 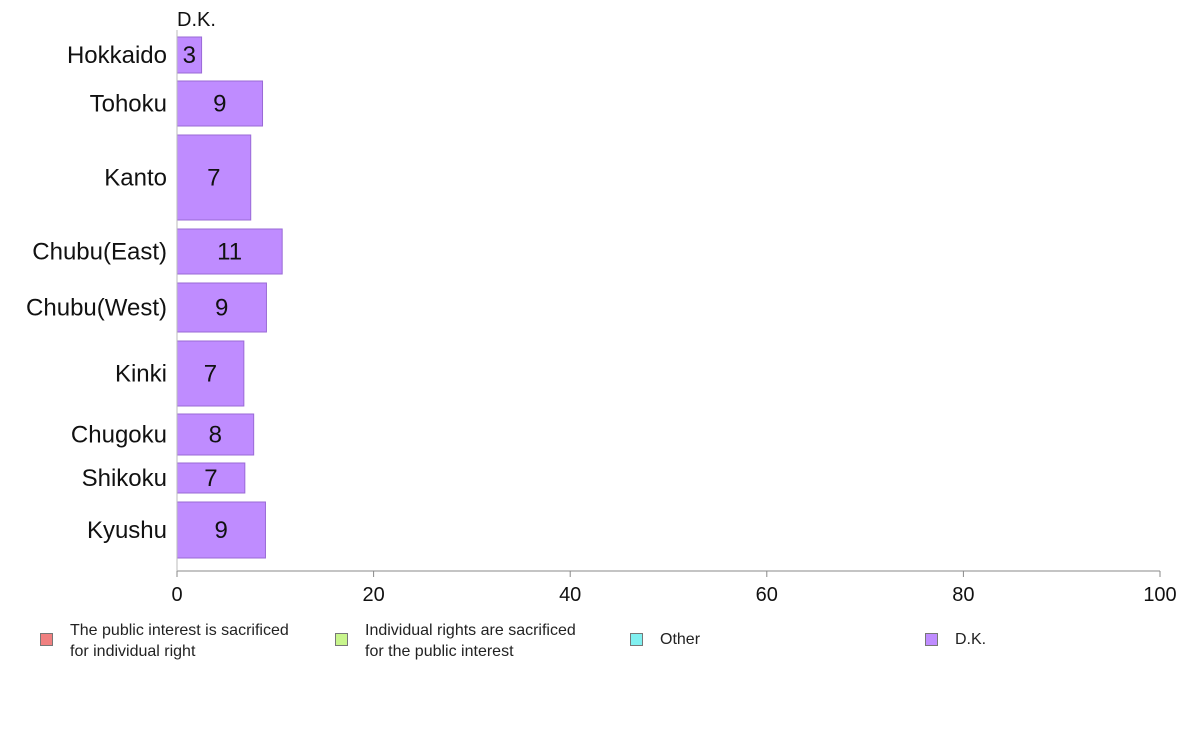 I want to click on x-tick-label: 0, so click(x=176, y=595).